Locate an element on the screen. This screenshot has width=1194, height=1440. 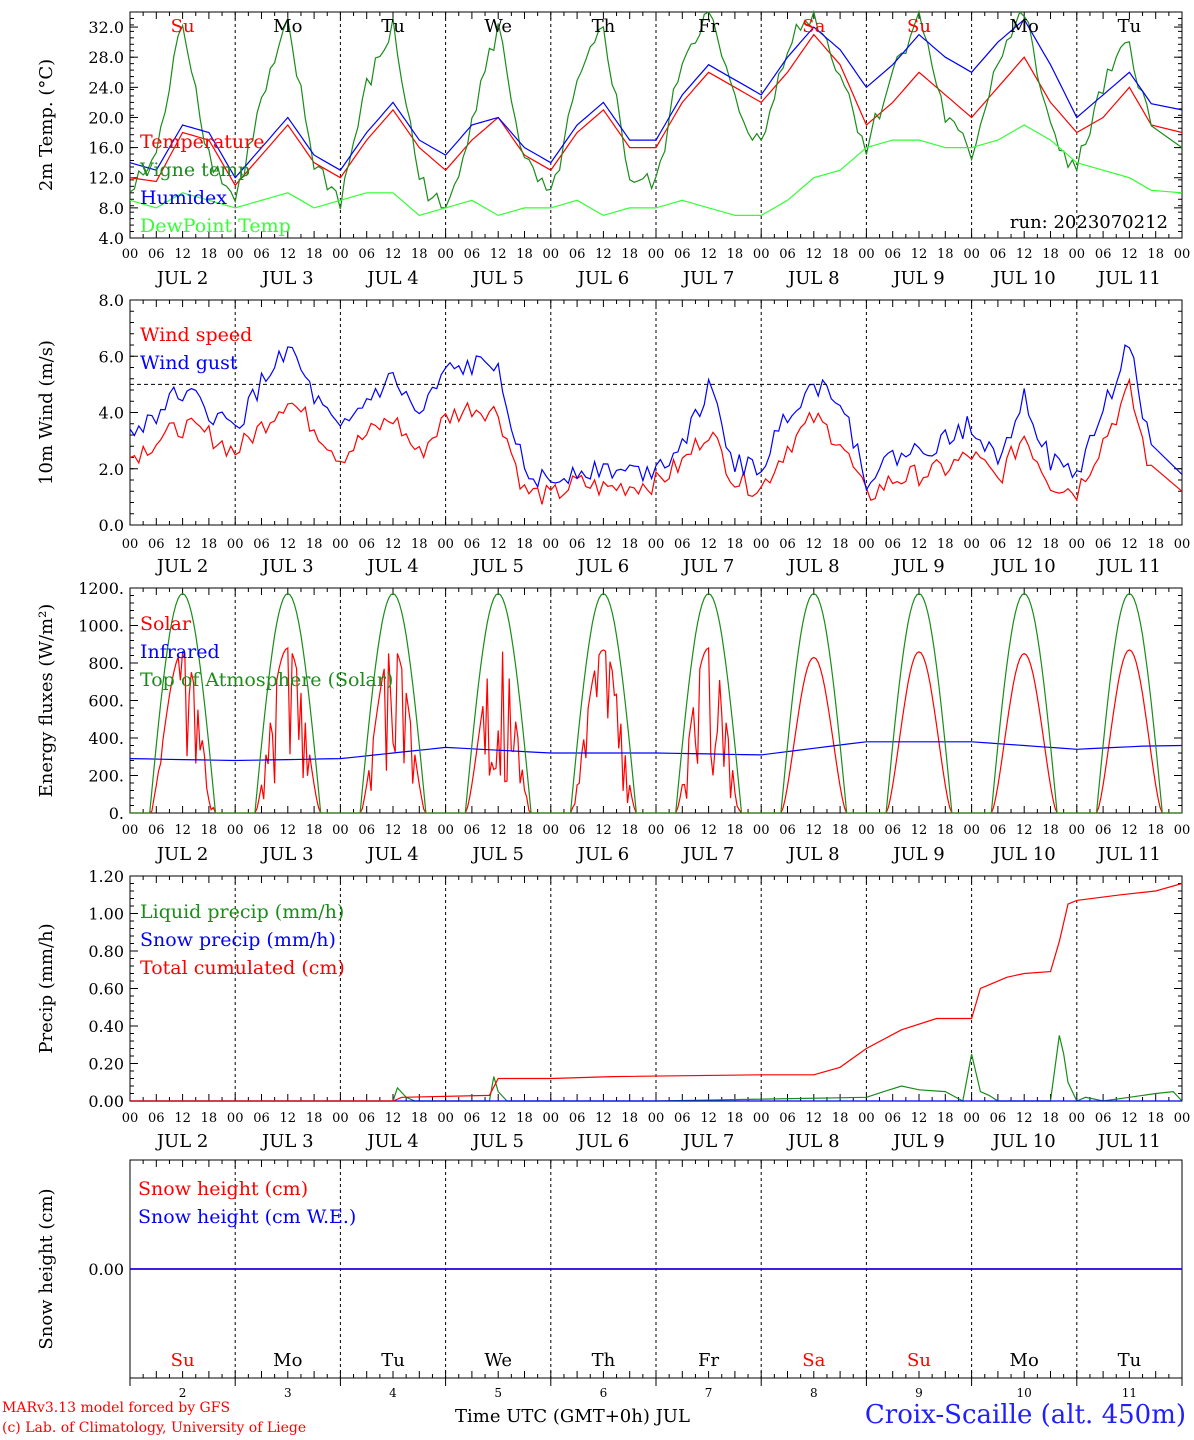
day-of-week-label: Fr is located at coordinates (708, 1360).